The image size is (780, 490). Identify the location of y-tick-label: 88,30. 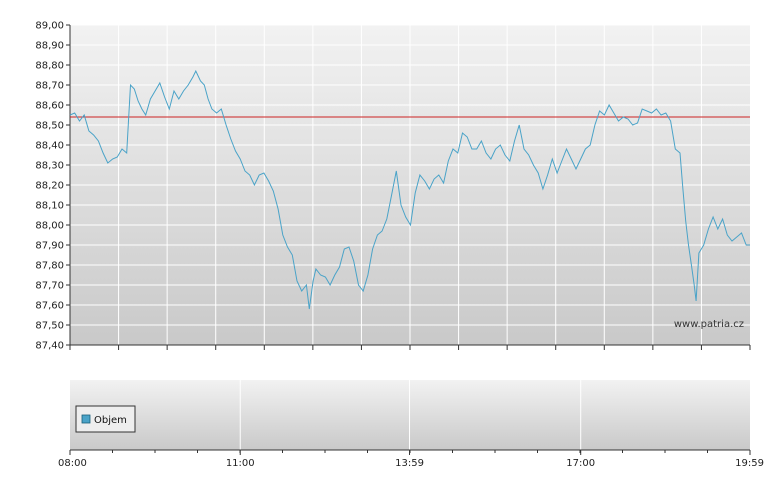
(49, 166).